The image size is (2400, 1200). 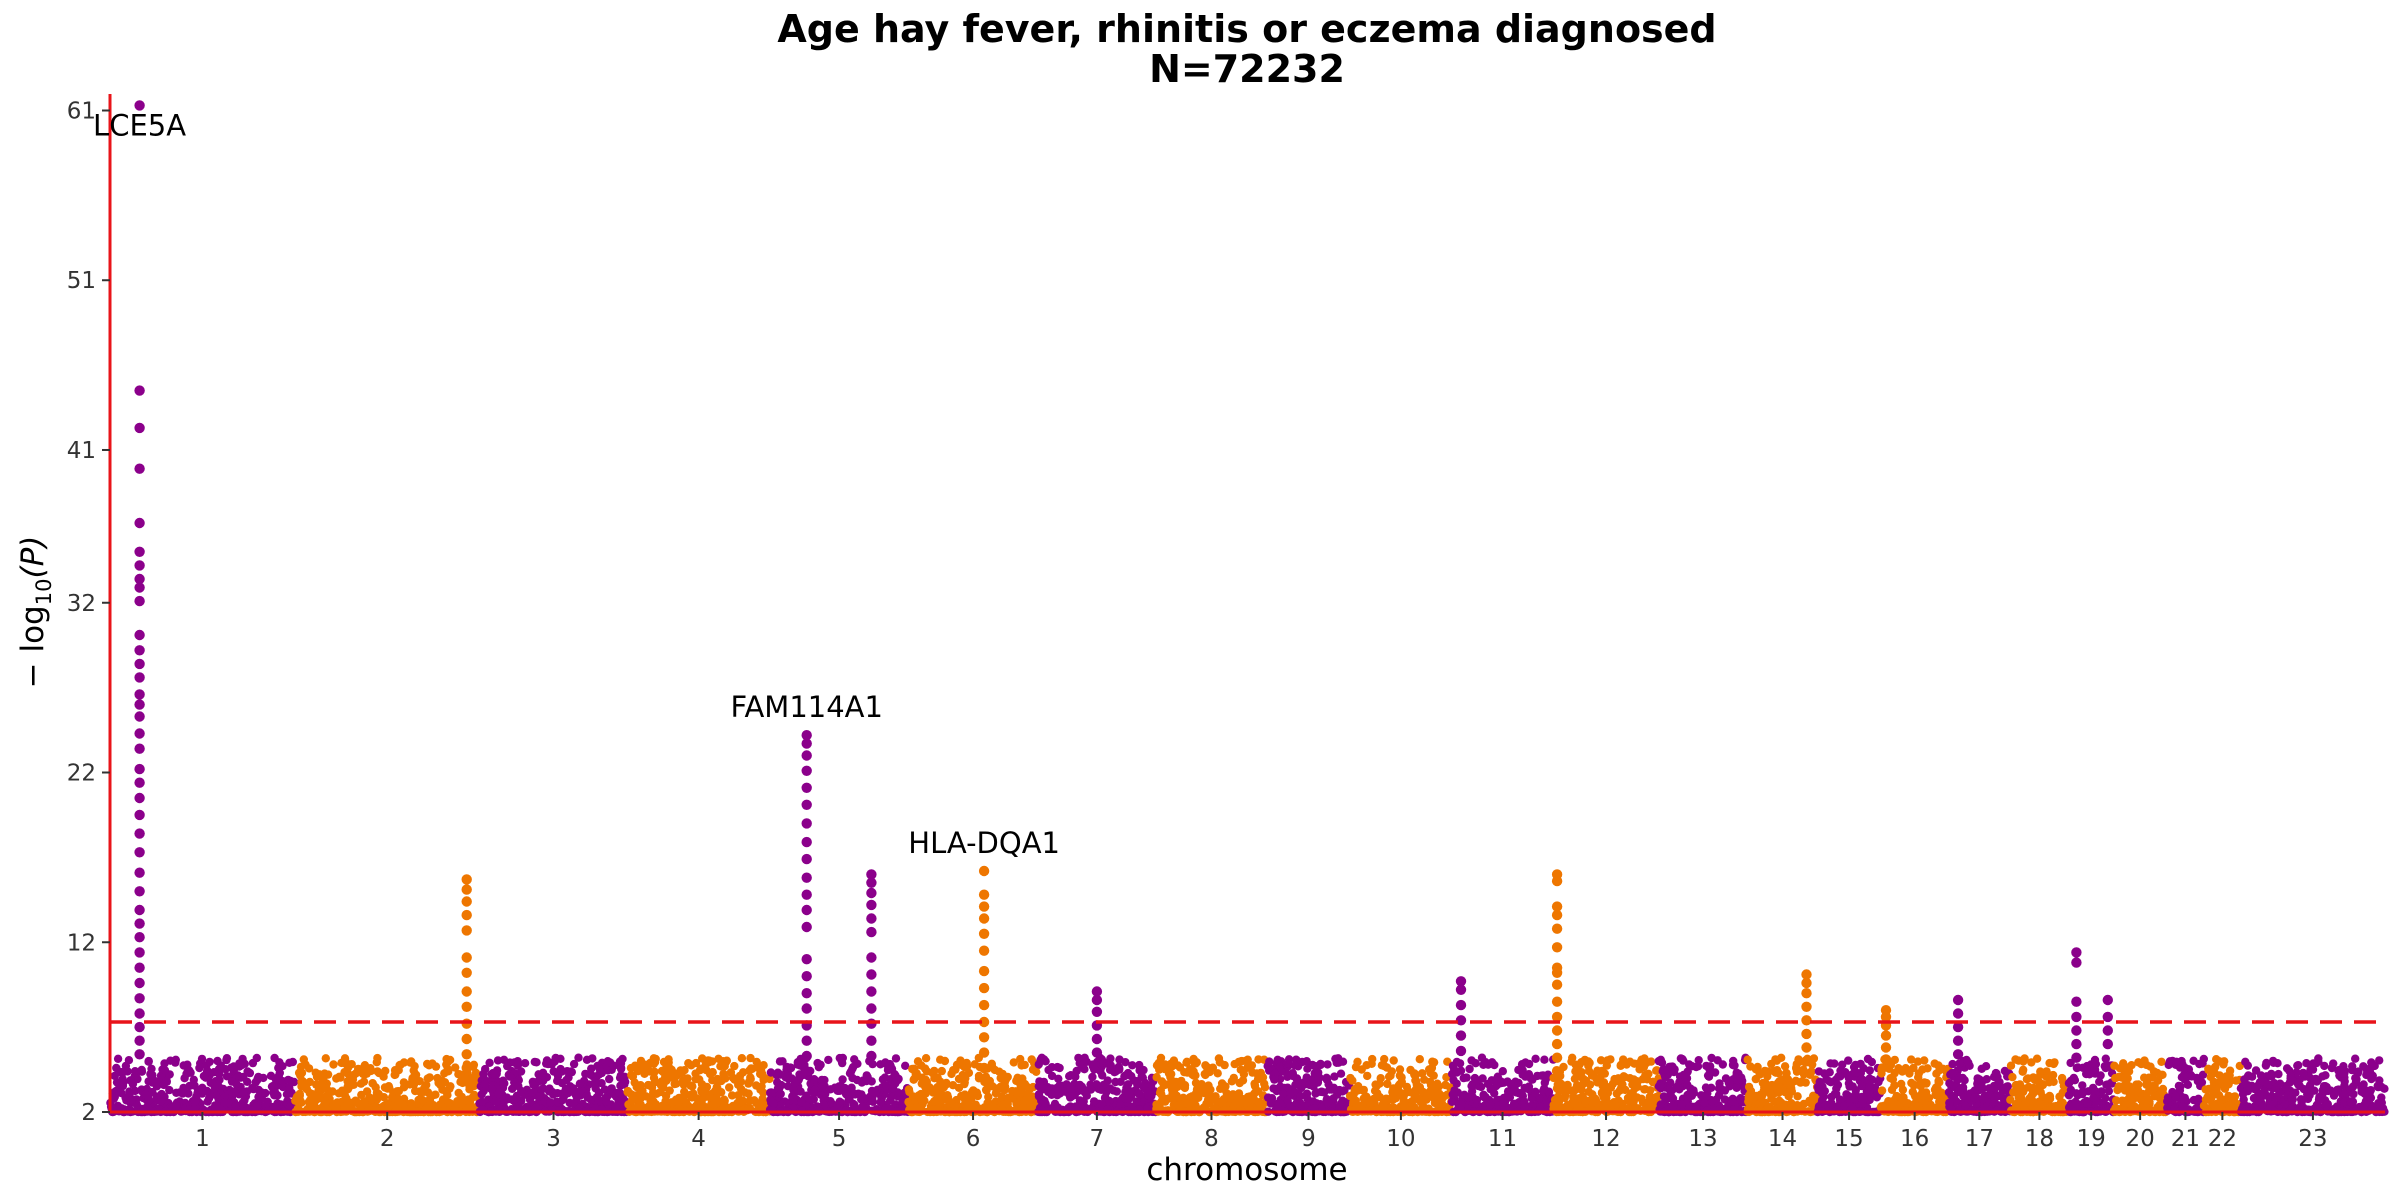 What do you see at coordinates (1915, 1086) in the screenshot?
I see `chromosome-16-points` at bounding box center [1915, 1086].